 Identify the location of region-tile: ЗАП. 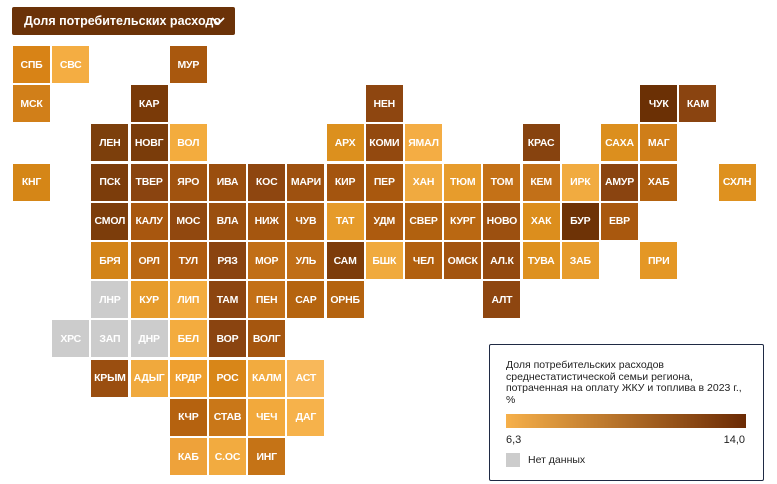
(110, 339).